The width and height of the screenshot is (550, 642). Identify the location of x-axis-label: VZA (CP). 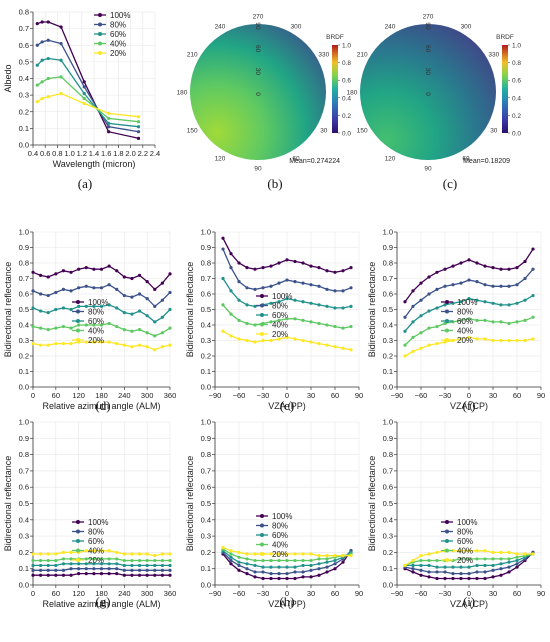
(469, 406).